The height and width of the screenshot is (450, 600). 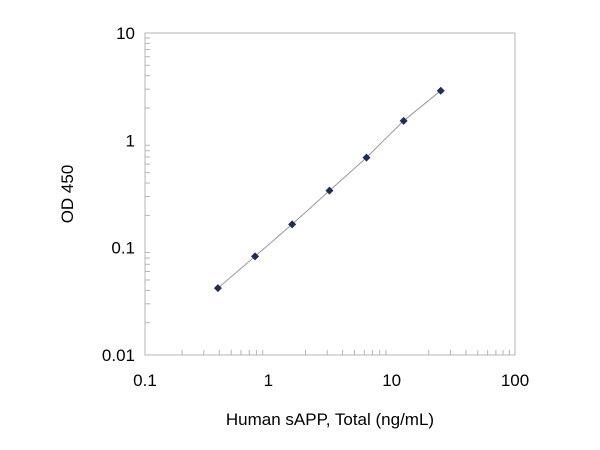 I want to click on y-minor-ticks, so click(x=147, y=180).